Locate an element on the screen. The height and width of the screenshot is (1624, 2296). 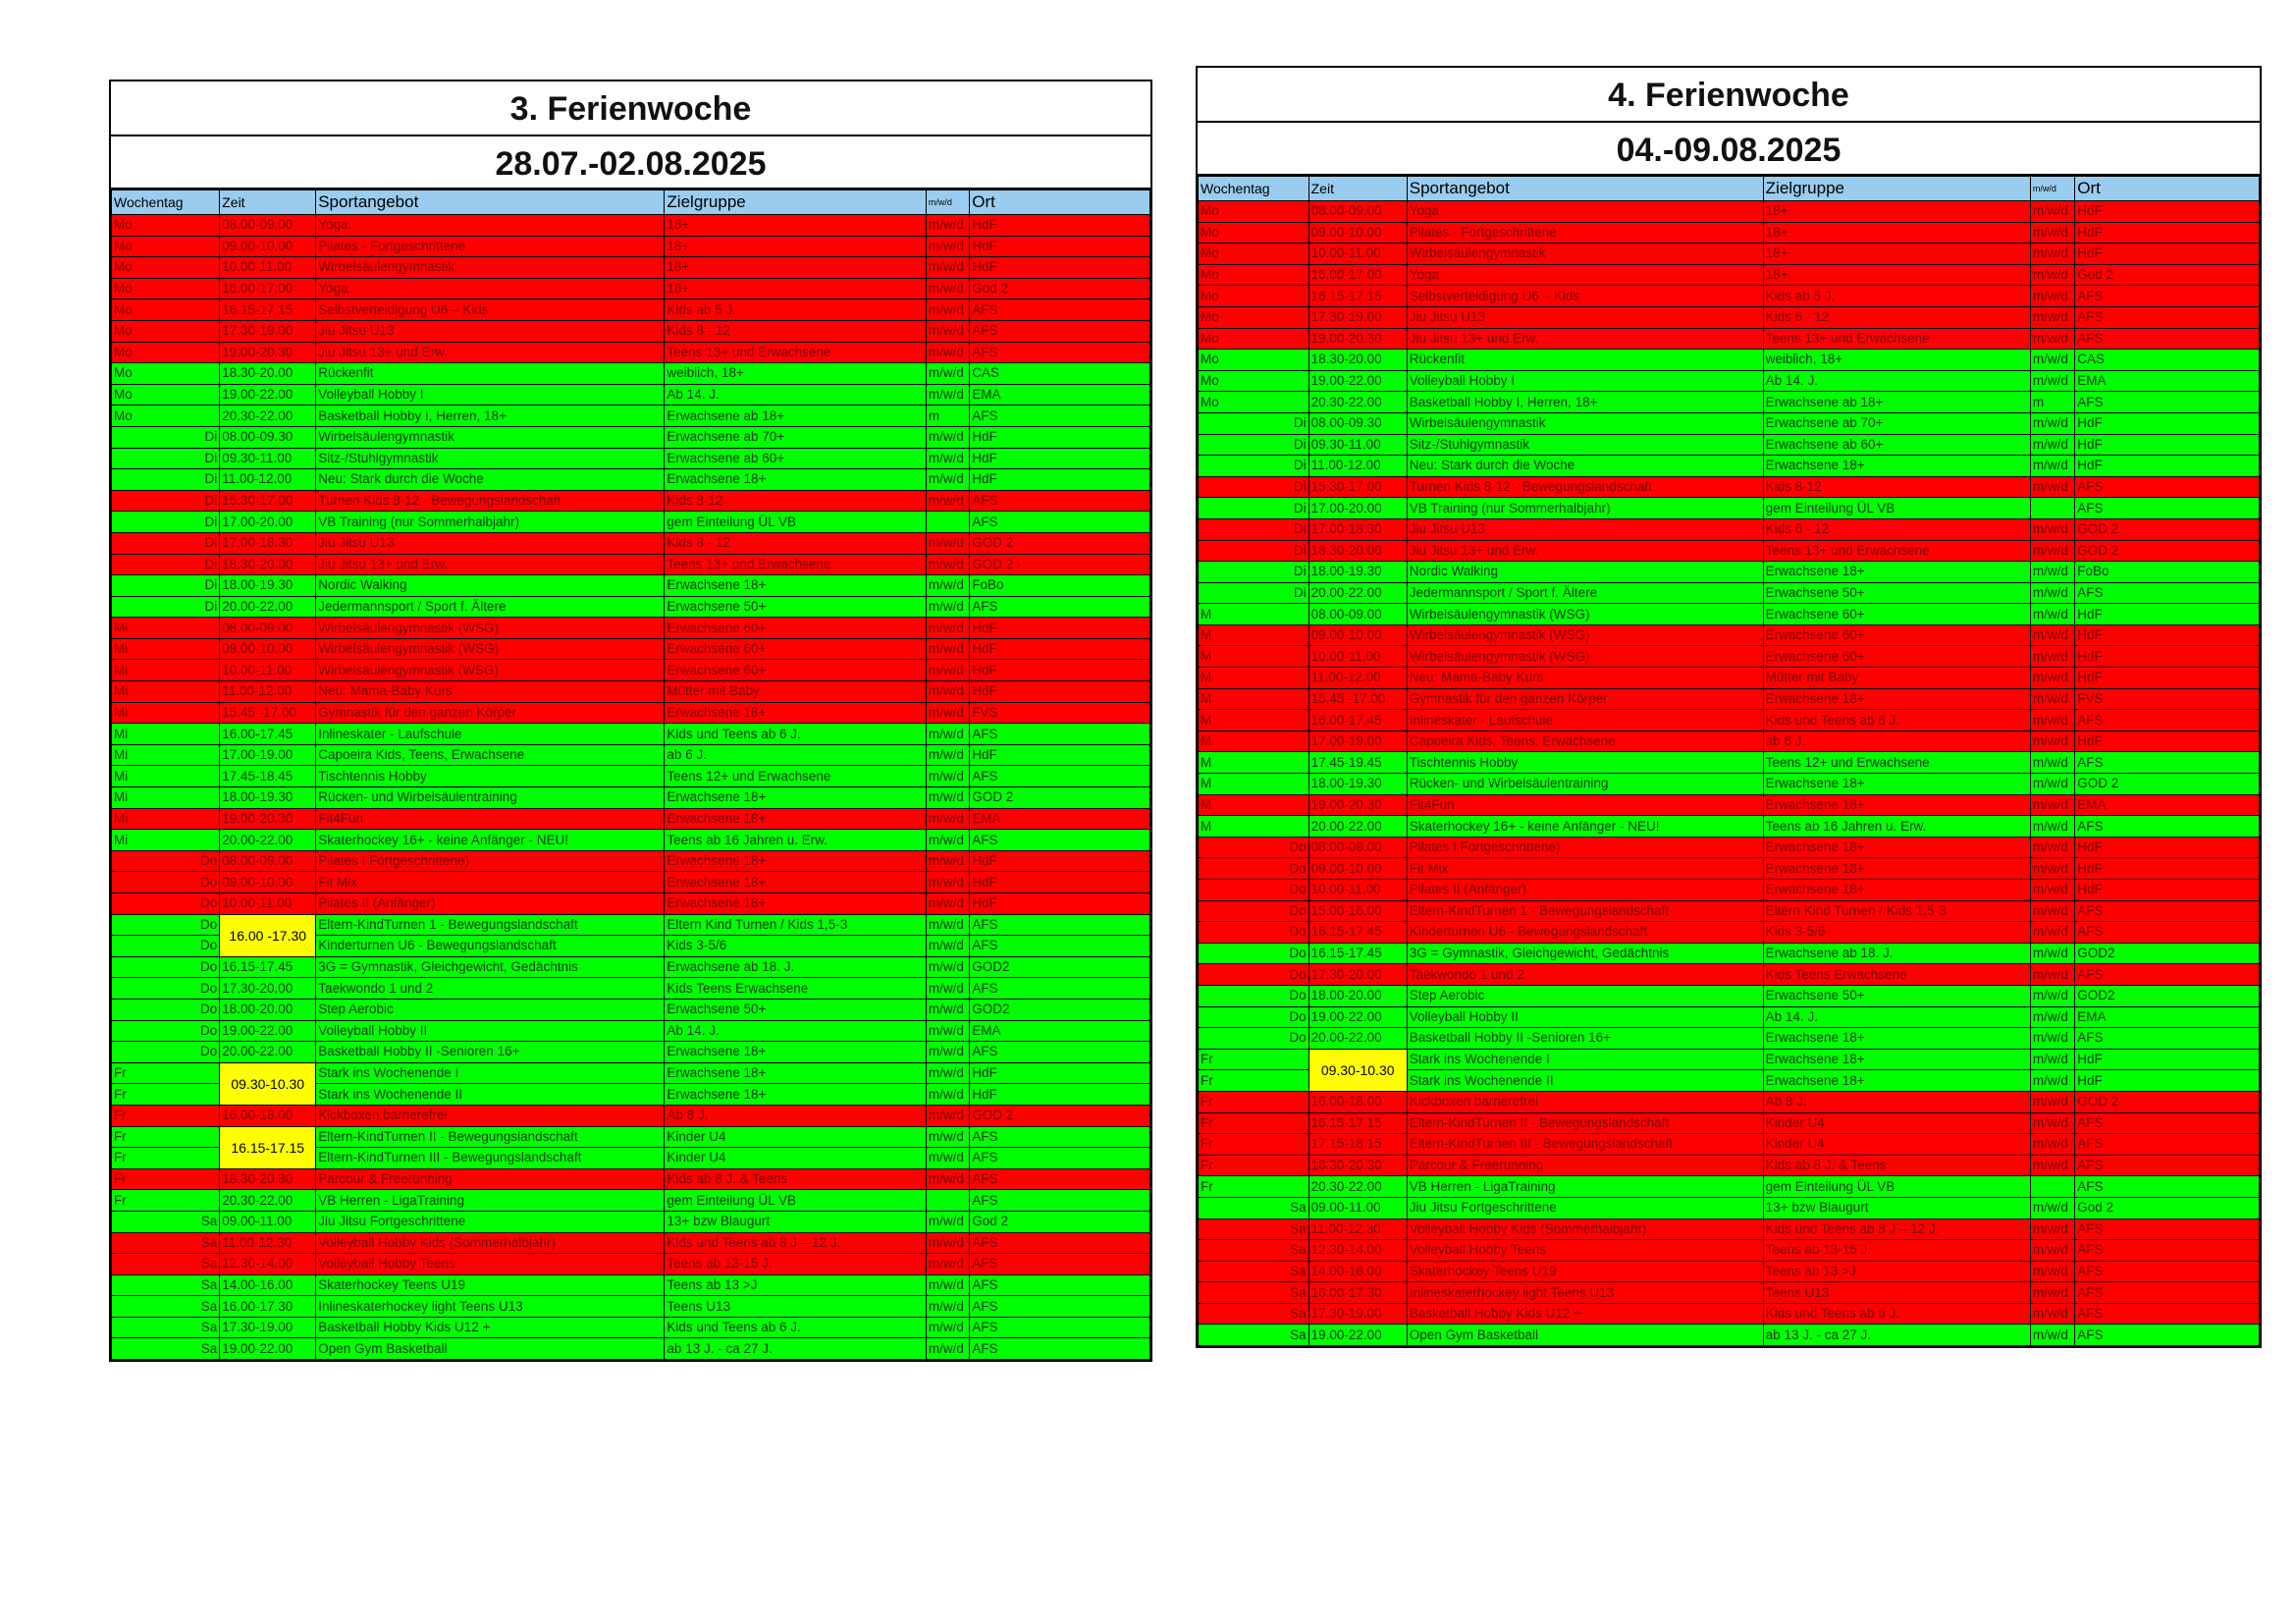
cell-time: 17.30-20.00 is located at coordinates (268, 988).